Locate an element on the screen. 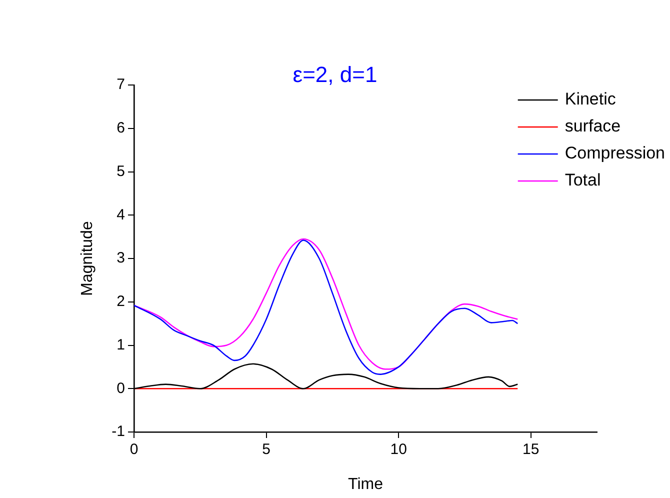  x-tick-label: 15 is located at coordinates (531, 449).